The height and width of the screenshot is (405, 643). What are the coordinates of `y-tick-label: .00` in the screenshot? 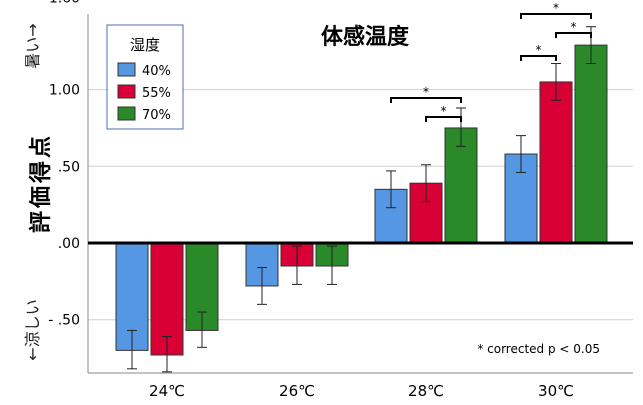 It's located at (69, 244).